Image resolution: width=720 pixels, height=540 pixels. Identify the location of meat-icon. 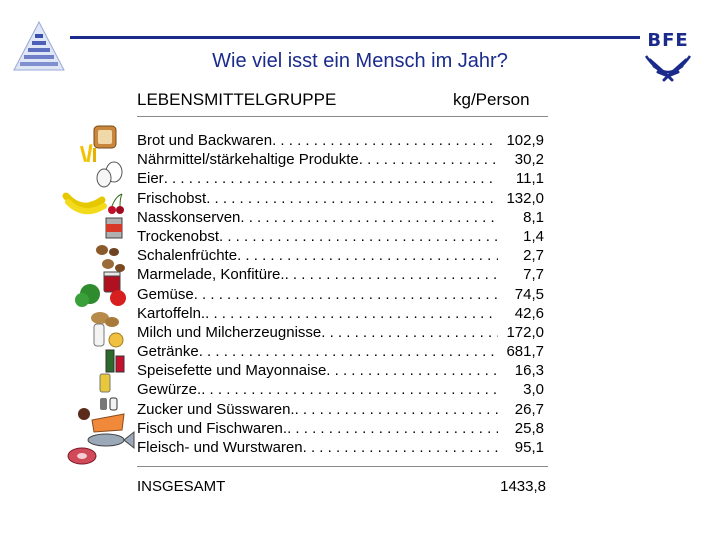
(82, 456).